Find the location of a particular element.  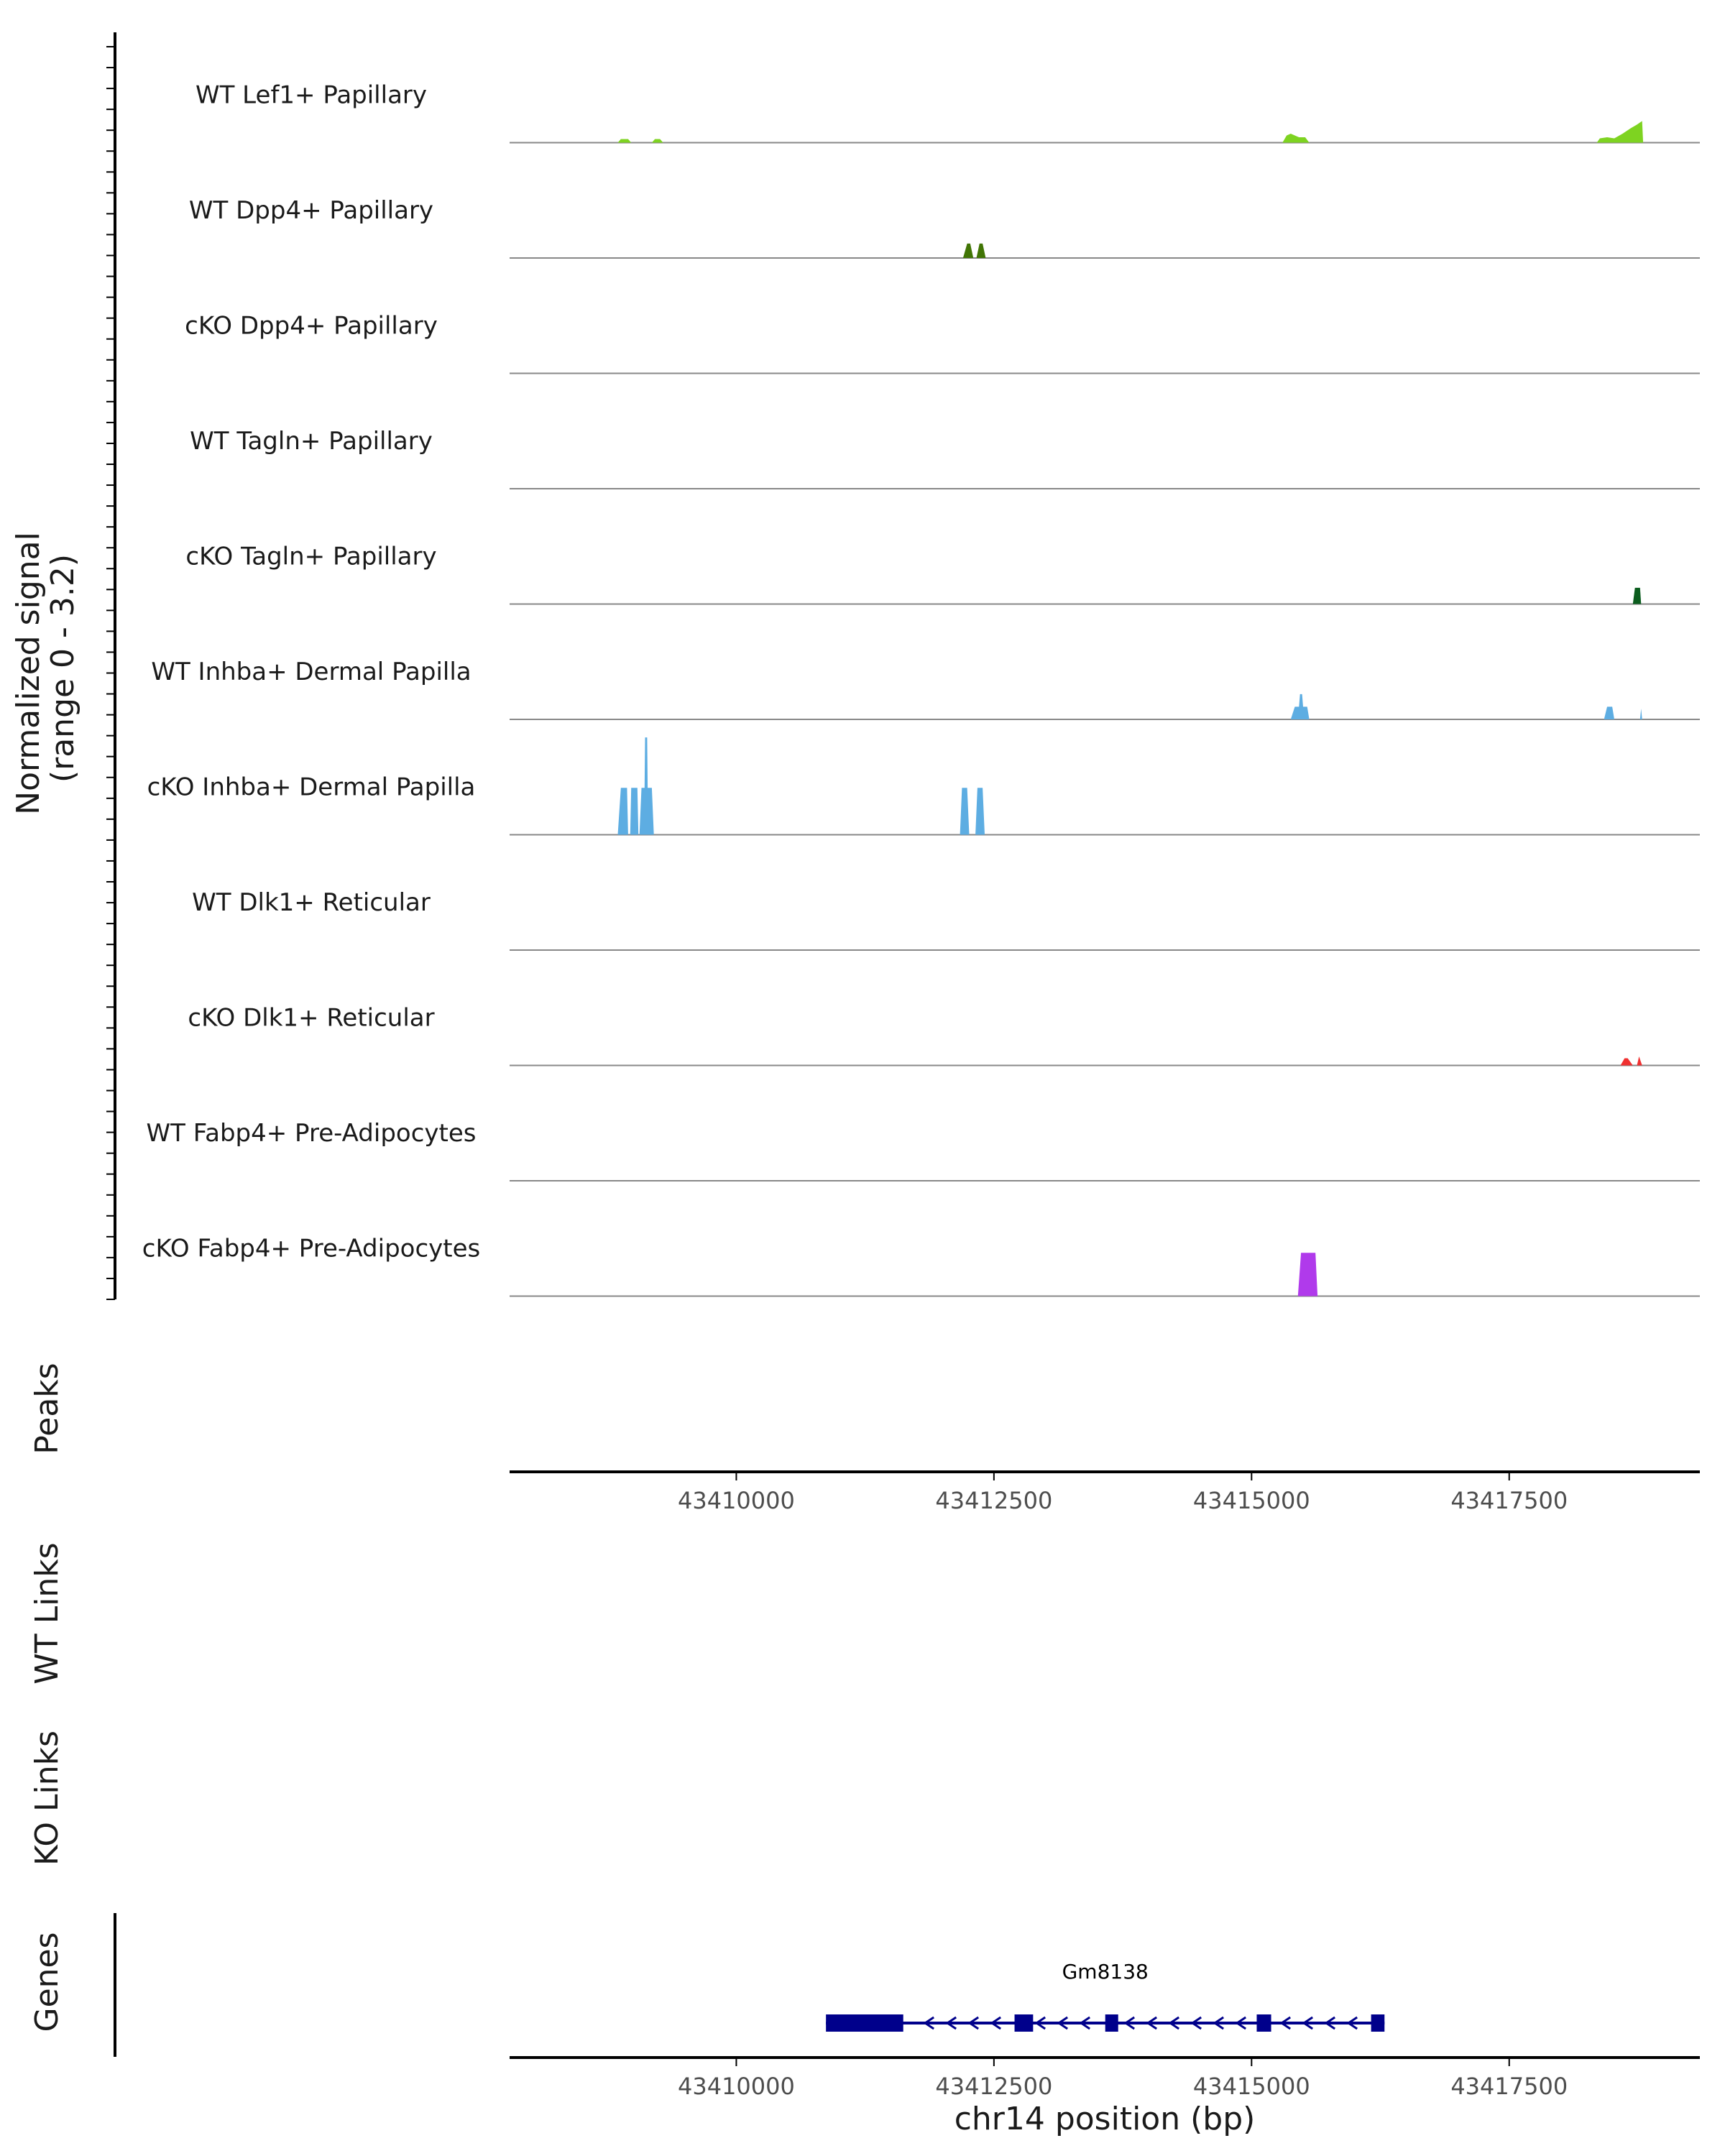

side-panel-labels: Peaks WT Links KO Links Genes is located at coordinates (47, 1698).